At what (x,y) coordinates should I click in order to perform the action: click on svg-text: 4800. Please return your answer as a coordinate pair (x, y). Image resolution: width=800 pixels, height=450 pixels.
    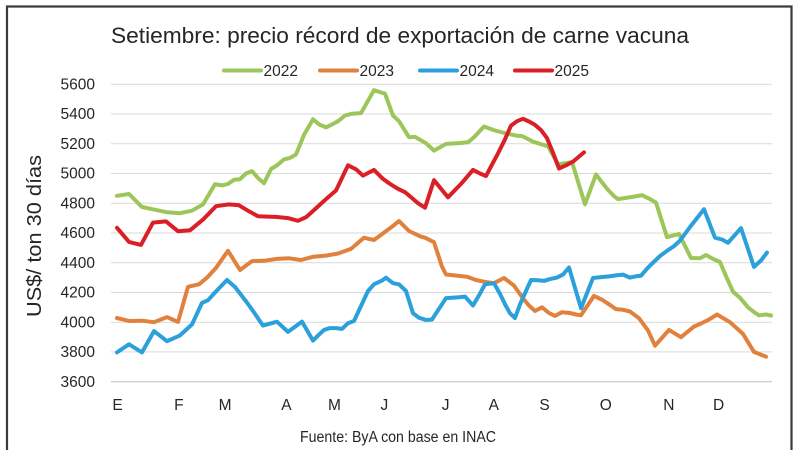
    Looking at the image, I should click on (78, 203).